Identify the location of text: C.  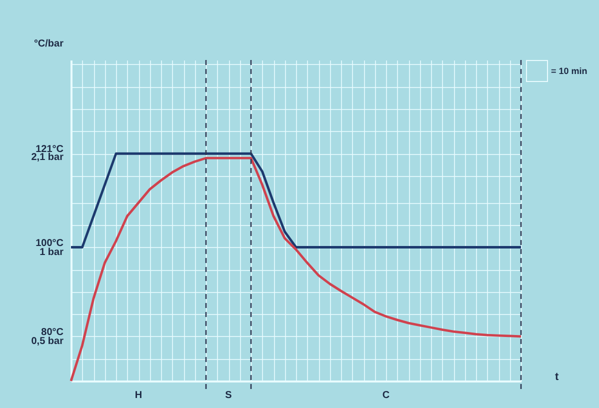
(386, 395).